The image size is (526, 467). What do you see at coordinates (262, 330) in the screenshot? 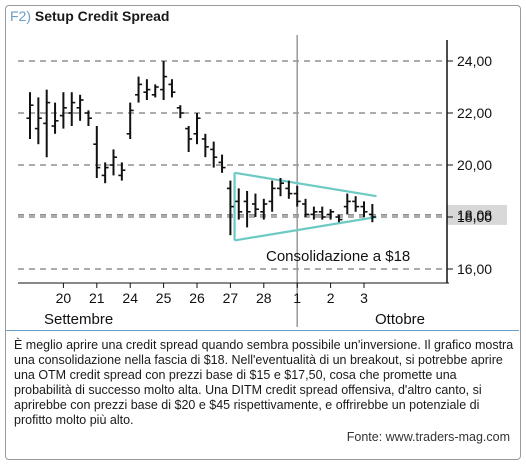
I see `separator-line` at bounding box center [262, 330].